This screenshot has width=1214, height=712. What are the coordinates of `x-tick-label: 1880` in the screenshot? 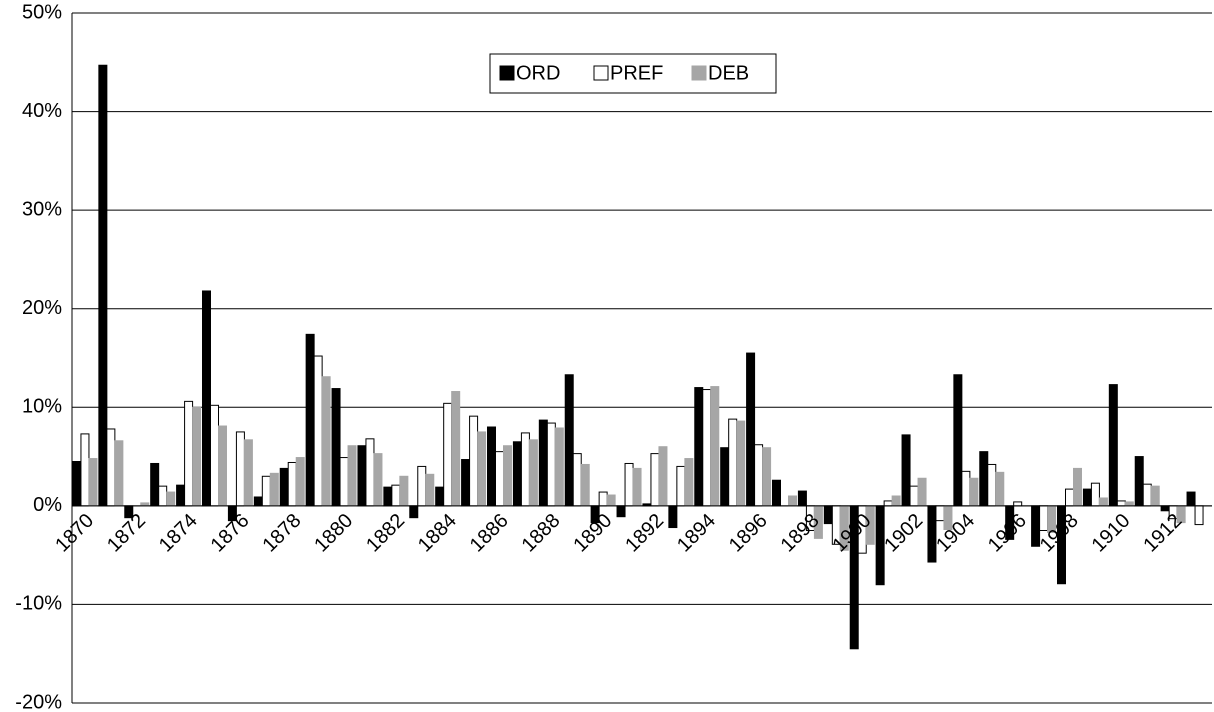 It's located at (333, 533).